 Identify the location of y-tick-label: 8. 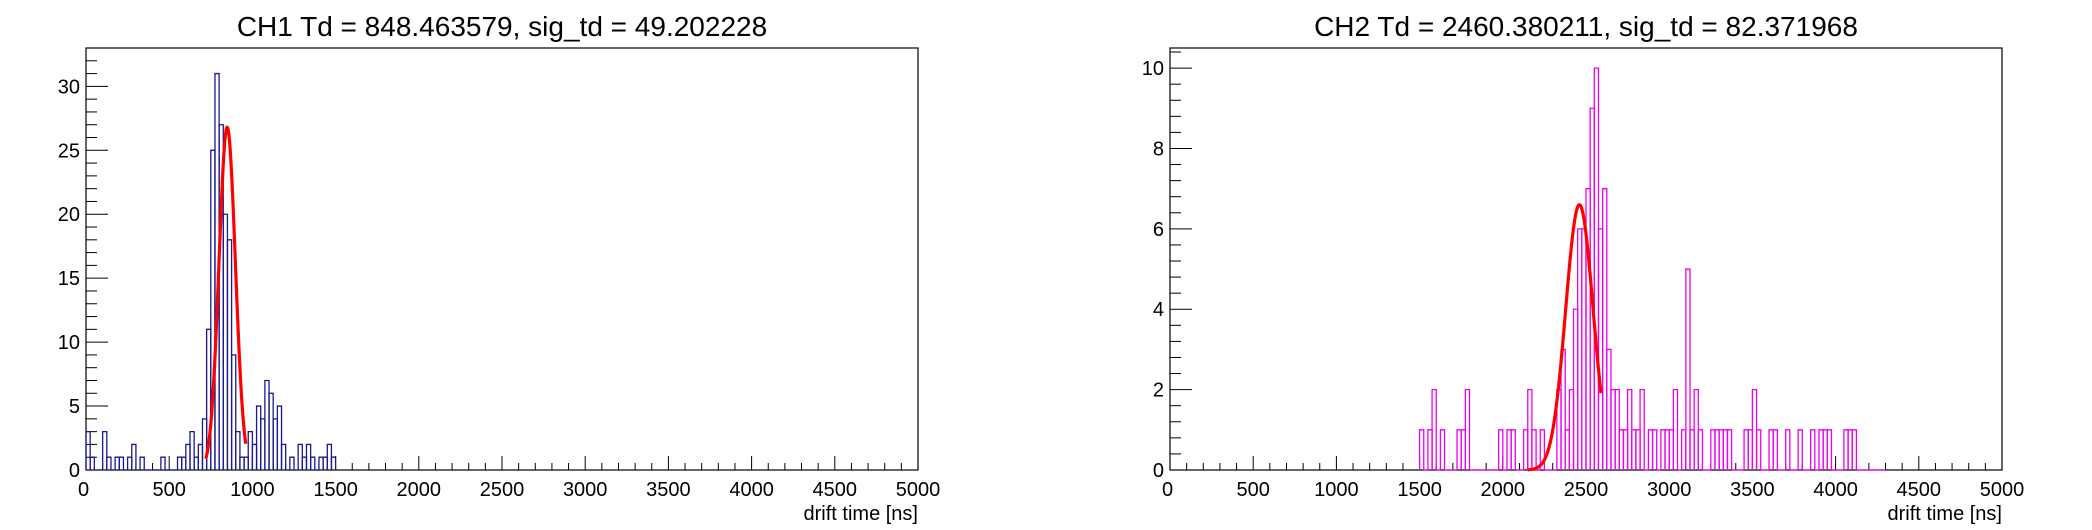
(1158, 149).